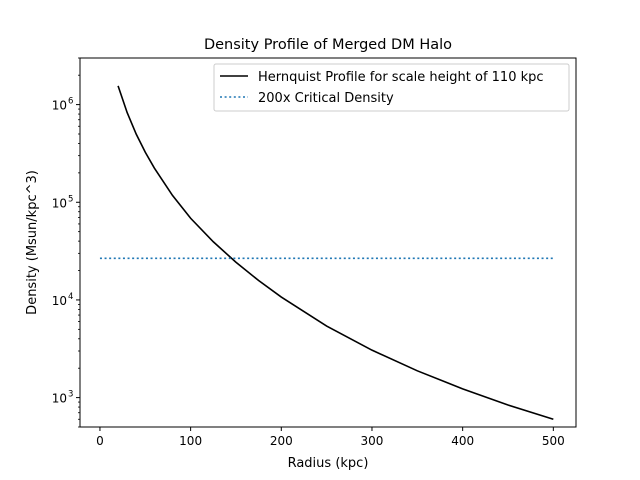 Image resolution: width=640 pixels, height=480 pixels. What do you see at coordinates (190, 441) in the screenshot?
I see `x-tick-label: 100` at bounding box center [190, 441].